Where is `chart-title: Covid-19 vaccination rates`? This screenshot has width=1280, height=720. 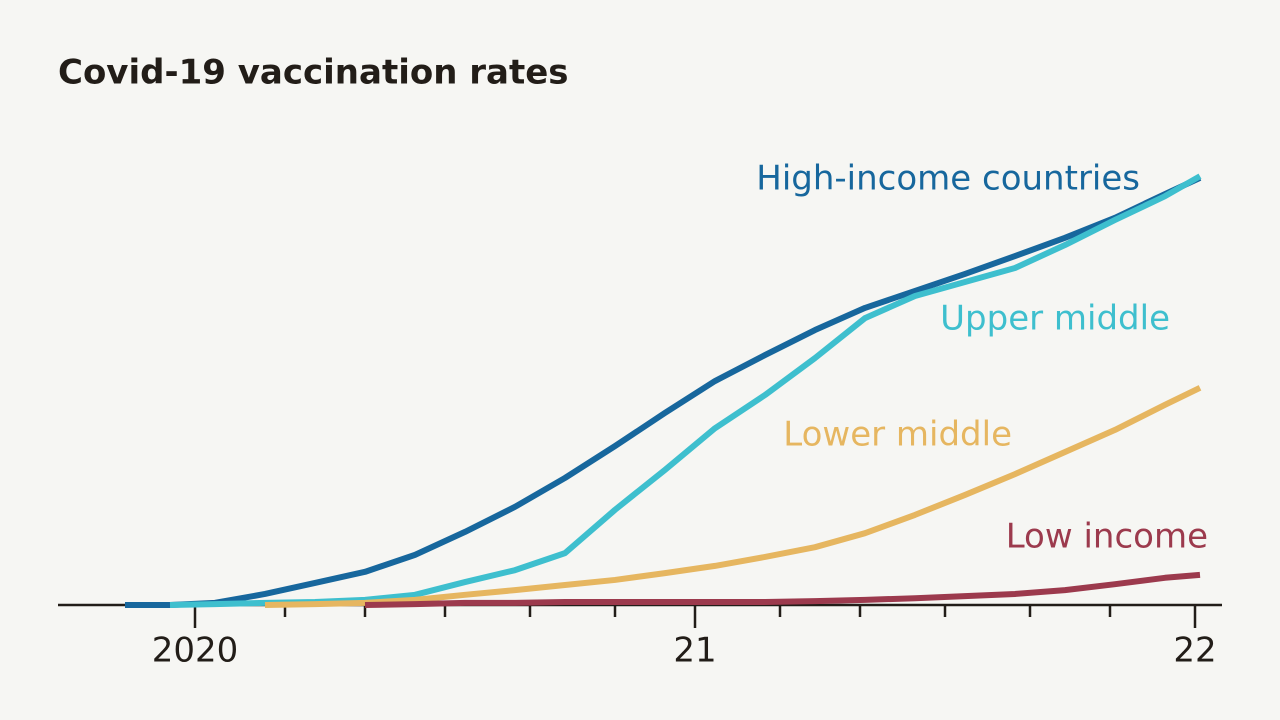 chart-title: Covid-19 vaccination rates is located at coordinates (313, 73).